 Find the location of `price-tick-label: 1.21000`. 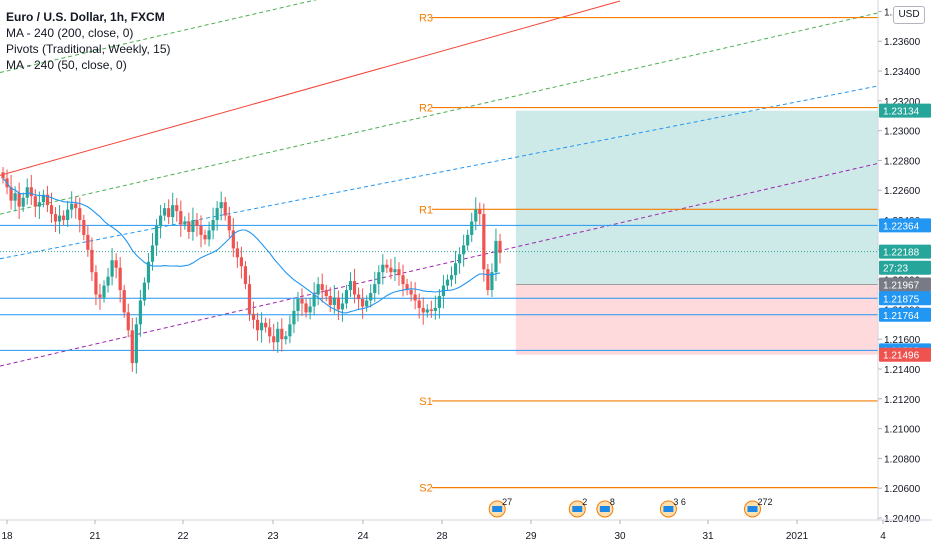

price-tick-label: 1.21000 is located at coordinates (902, 430).